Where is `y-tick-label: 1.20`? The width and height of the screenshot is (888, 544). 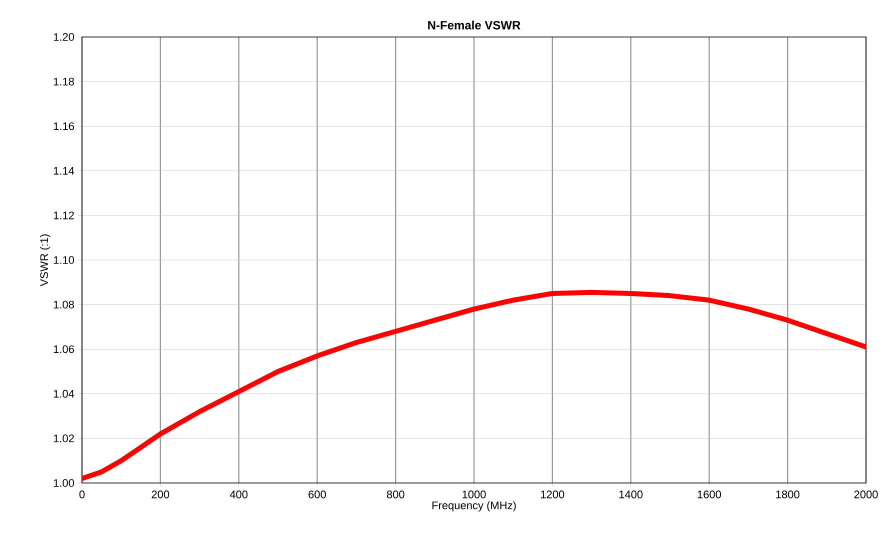 y-tick-label: 1.20 is located at coordinates (64, 37).